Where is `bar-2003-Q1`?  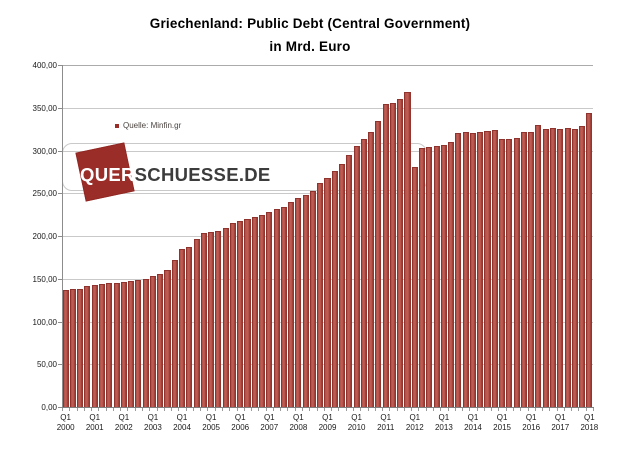
bar-2003-Q1 is located at coordinates (152, 341).